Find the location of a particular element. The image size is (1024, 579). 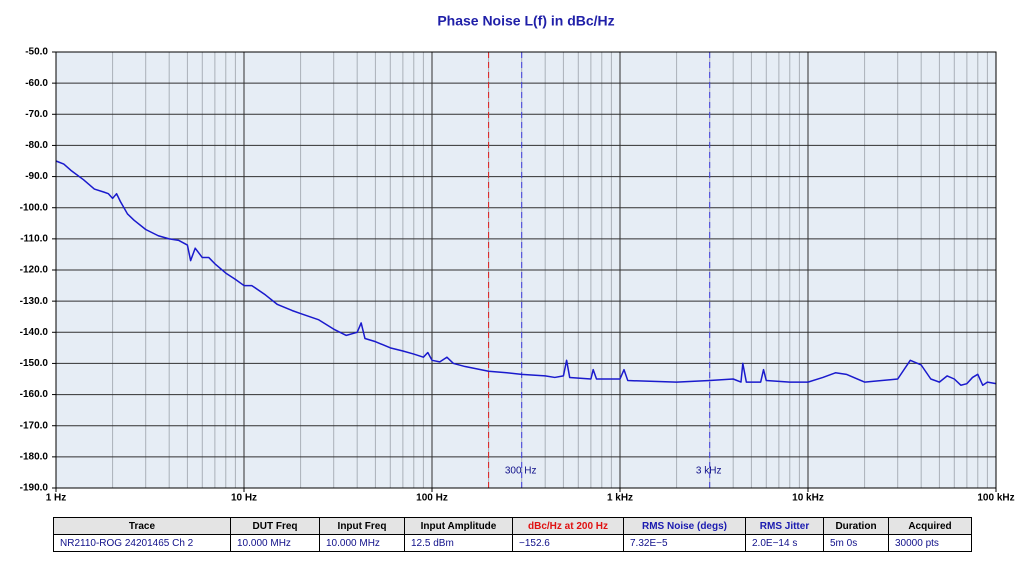

header-cell: Trace is located at coordinates (142, 526).